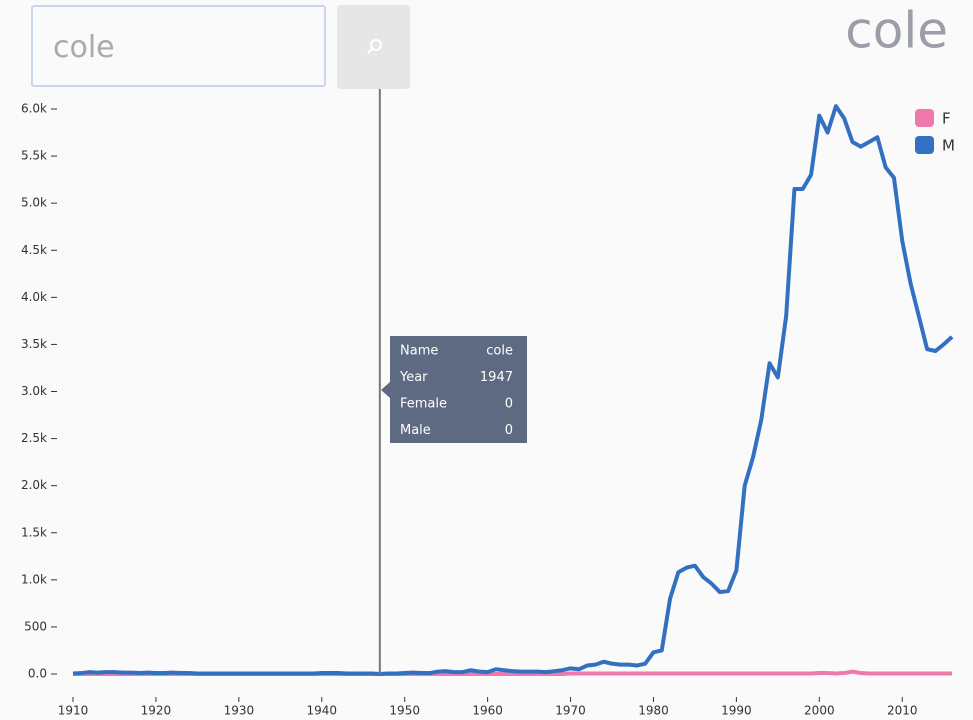  I want to click on y-tick-label: 3.0k, so click(34, 391).